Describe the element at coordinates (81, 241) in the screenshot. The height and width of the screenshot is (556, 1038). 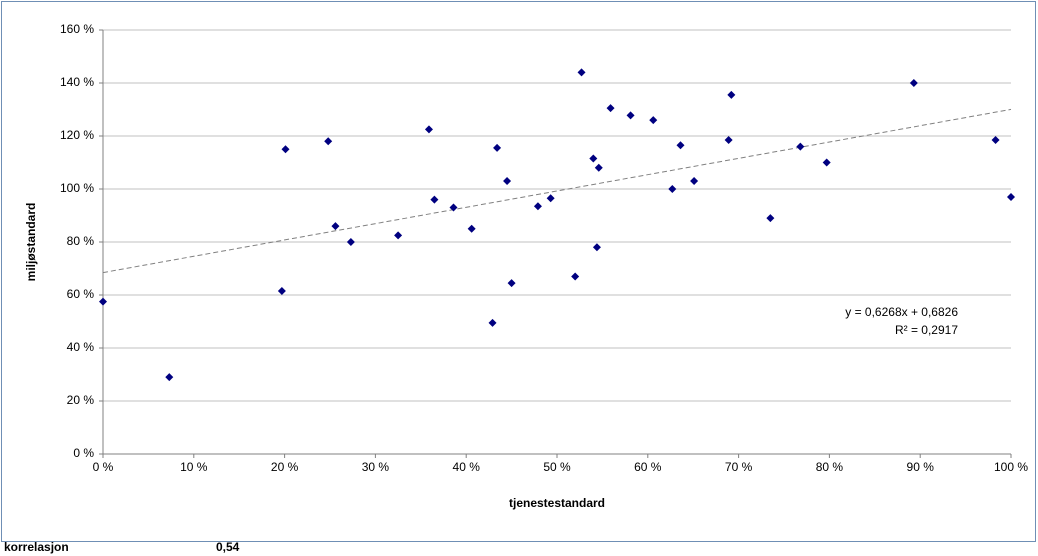
I see `y-tick-label: 80 %` at that location.